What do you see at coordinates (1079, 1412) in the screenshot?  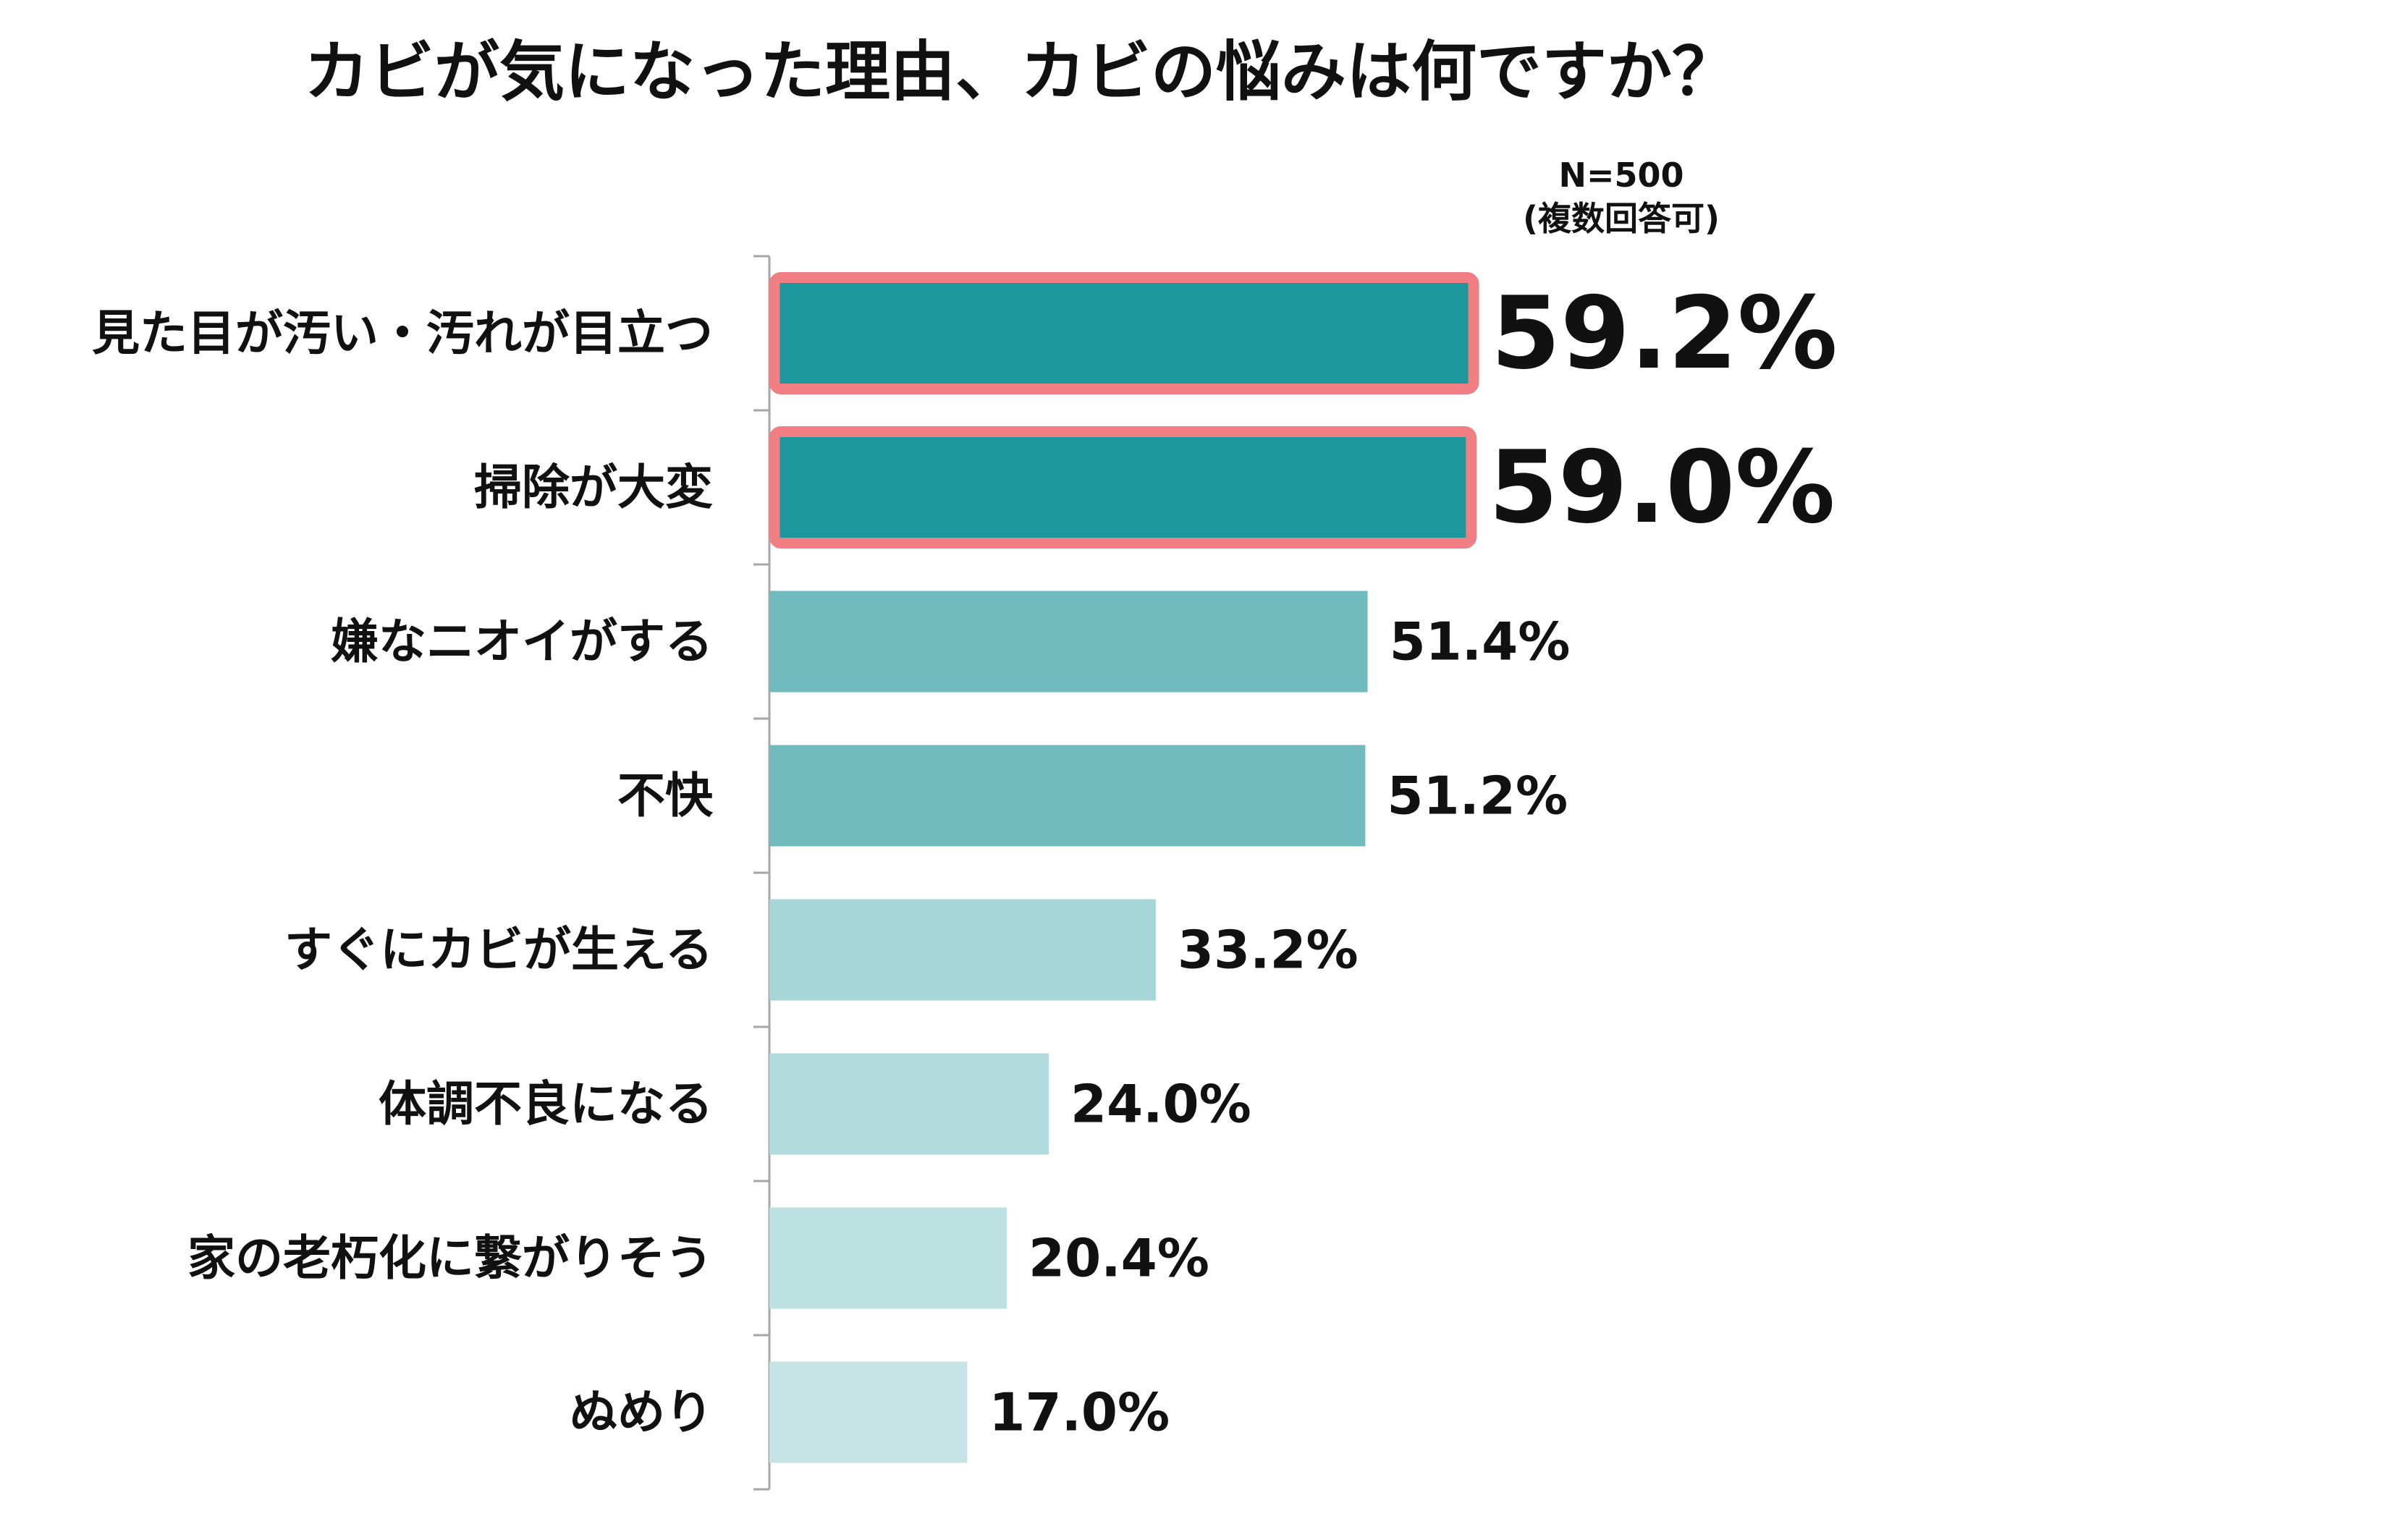 I see `value-label: 17.0%` at bounding box center [1079, 1412].